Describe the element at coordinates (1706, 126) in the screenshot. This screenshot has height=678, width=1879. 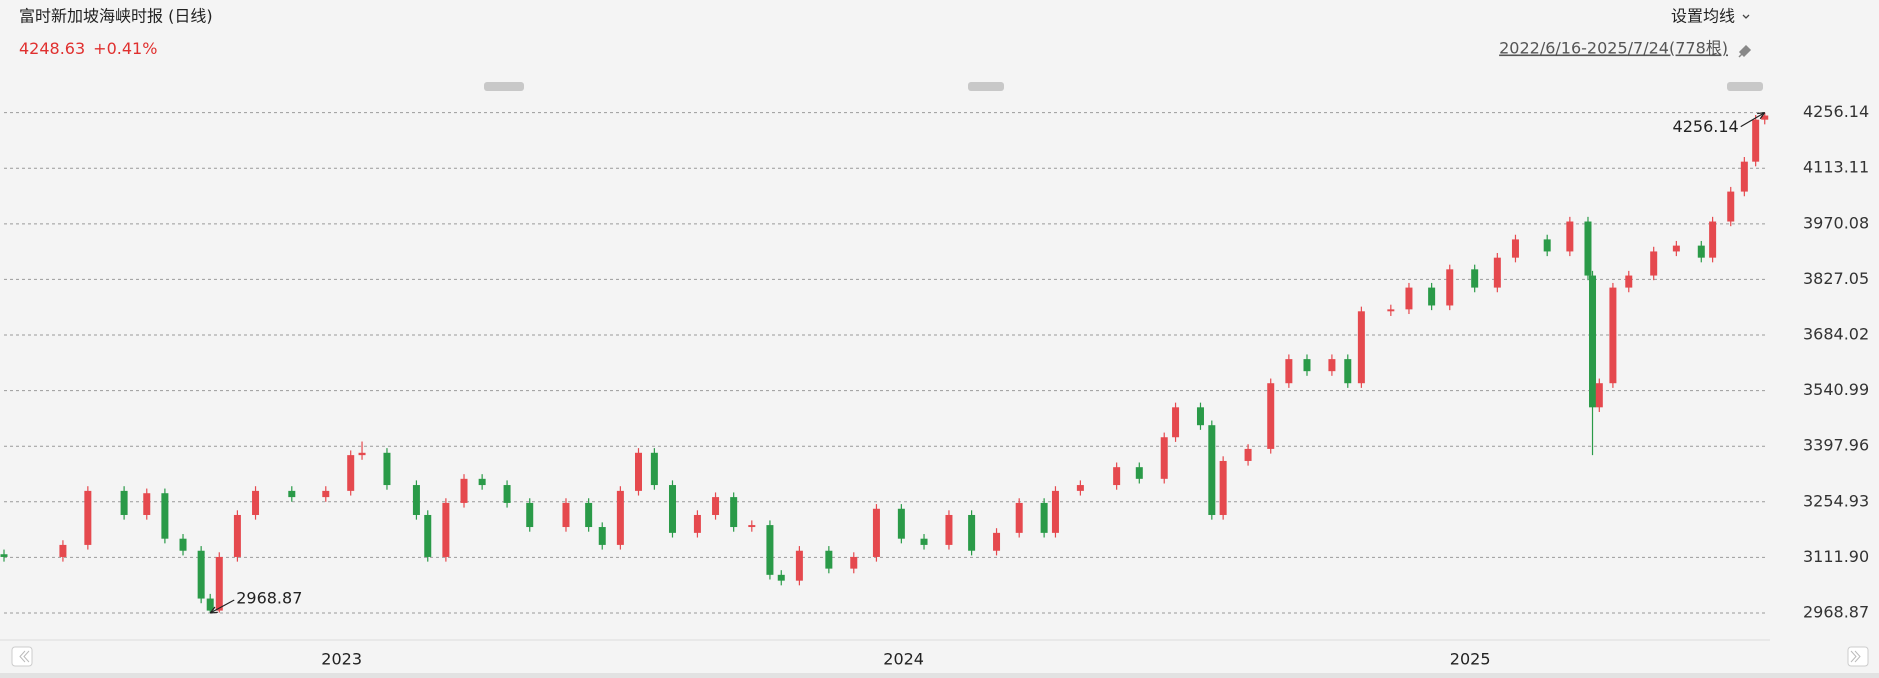
I see `annotation-label: 4256.14` at that location.